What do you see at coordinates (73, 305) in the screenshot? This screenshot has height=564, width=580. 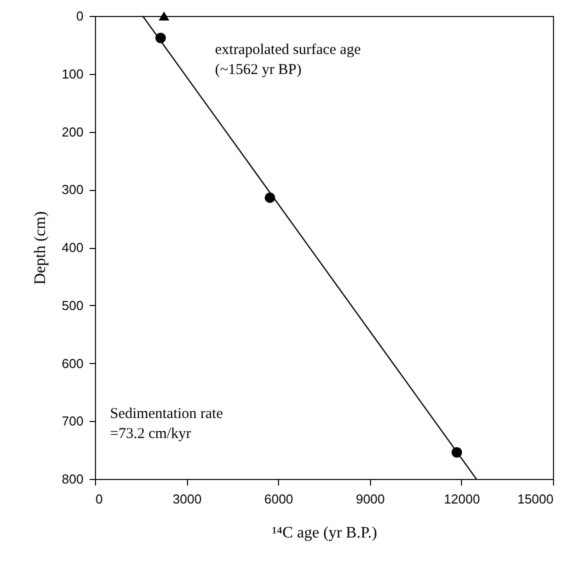 I see `y-tick-label: 500` at bounding box center [73, 305].